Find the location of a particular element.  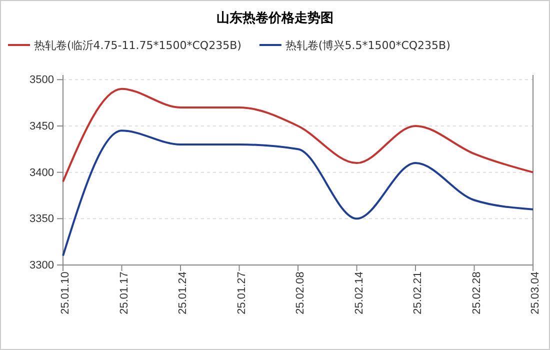

y-tick-label: 3450 is located at coordinates (42, 126).